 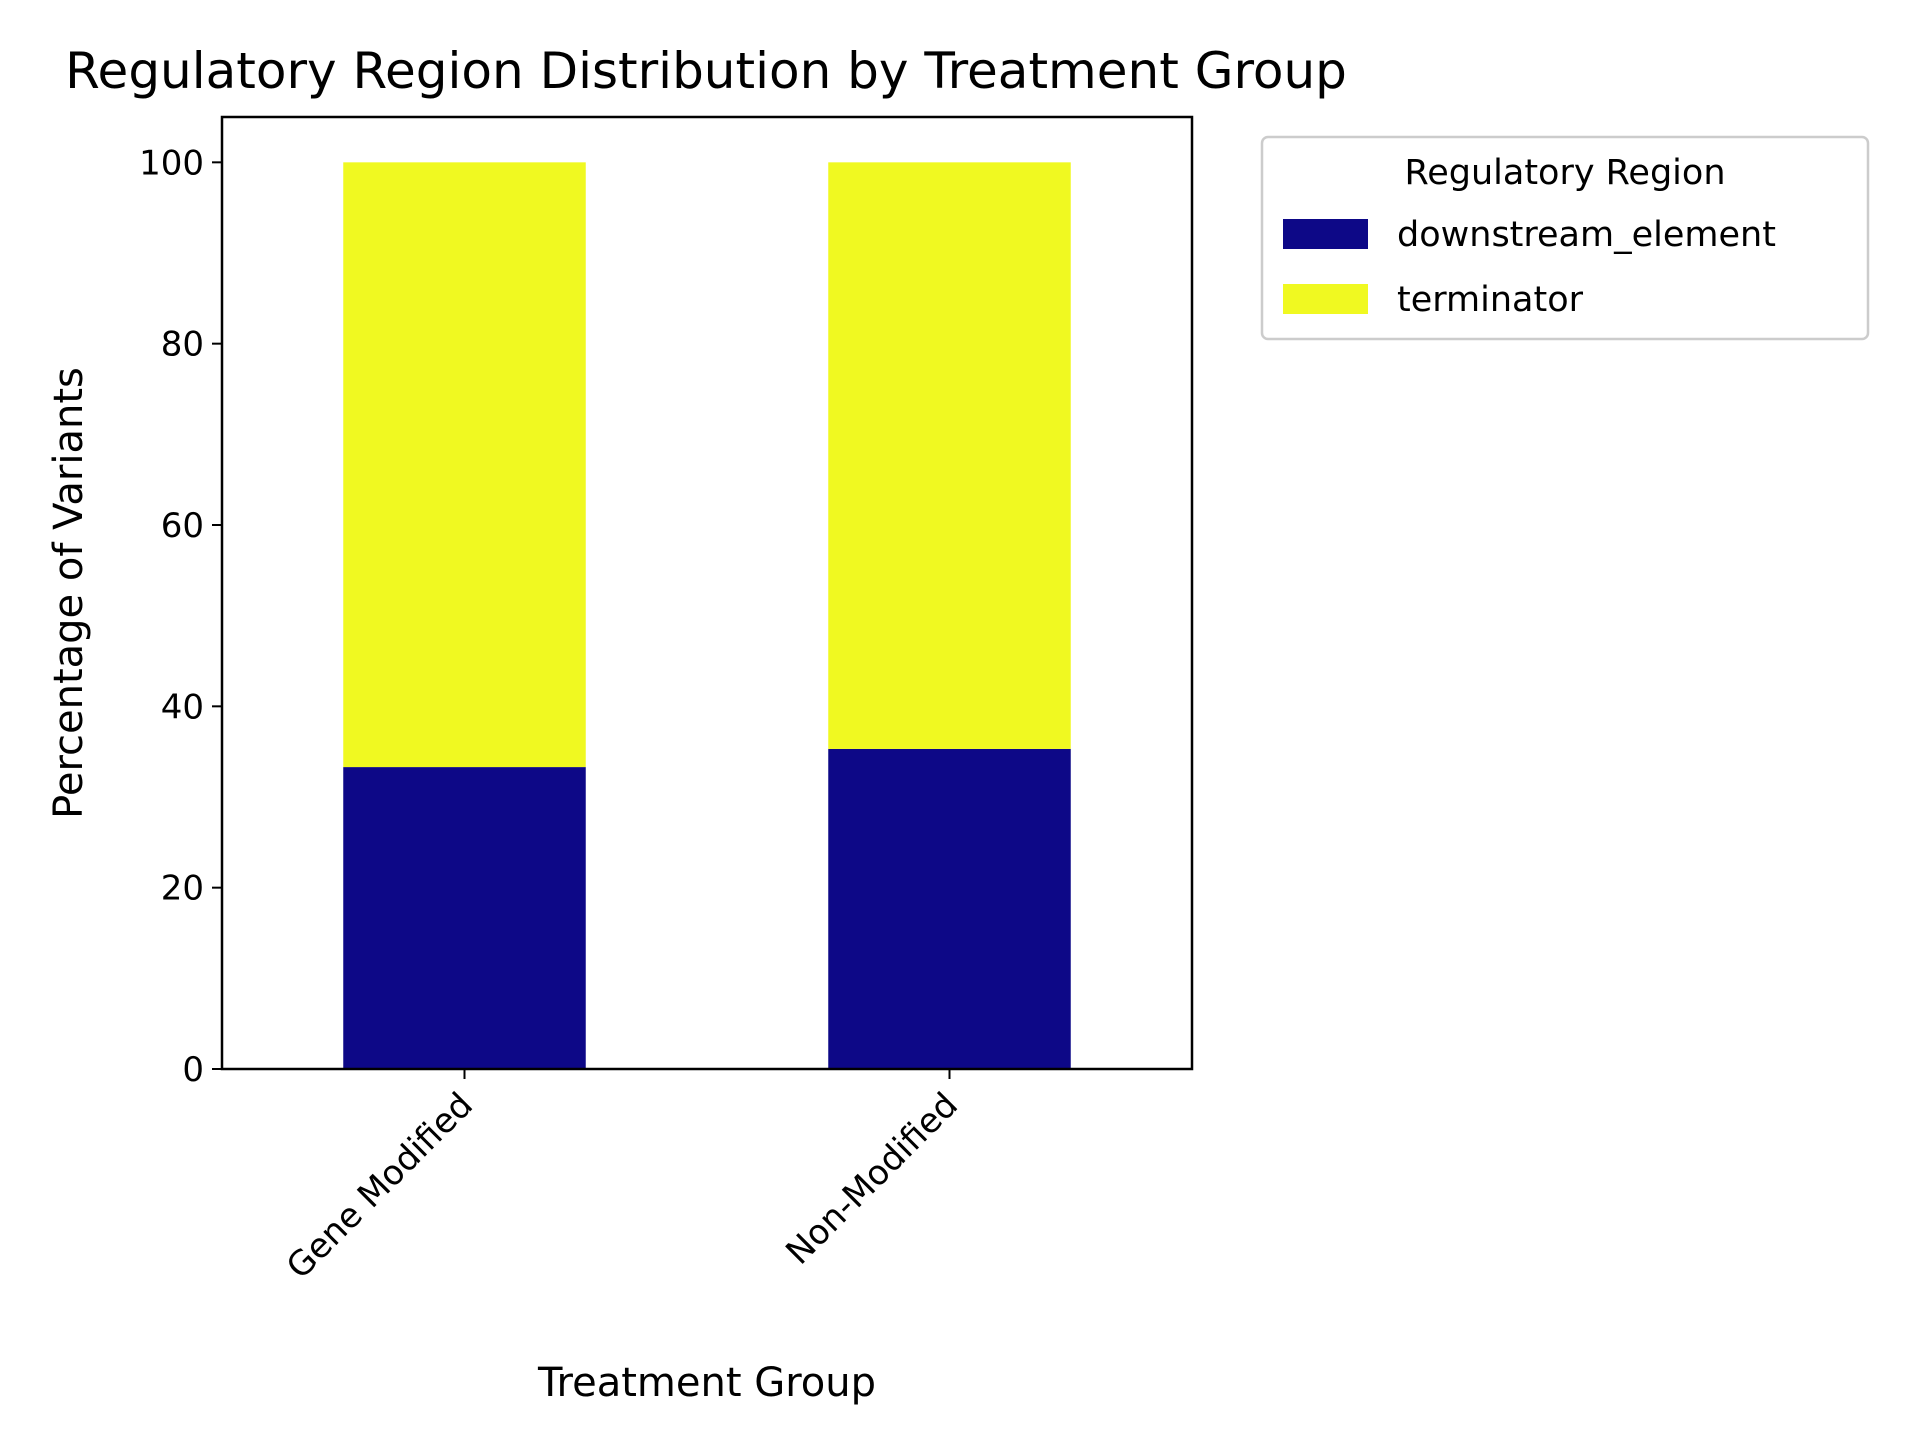 What do you see at coordinates (182, 889) in the screenshot?
I see `y-tick-label: 20` at bounding box center [182, 889].